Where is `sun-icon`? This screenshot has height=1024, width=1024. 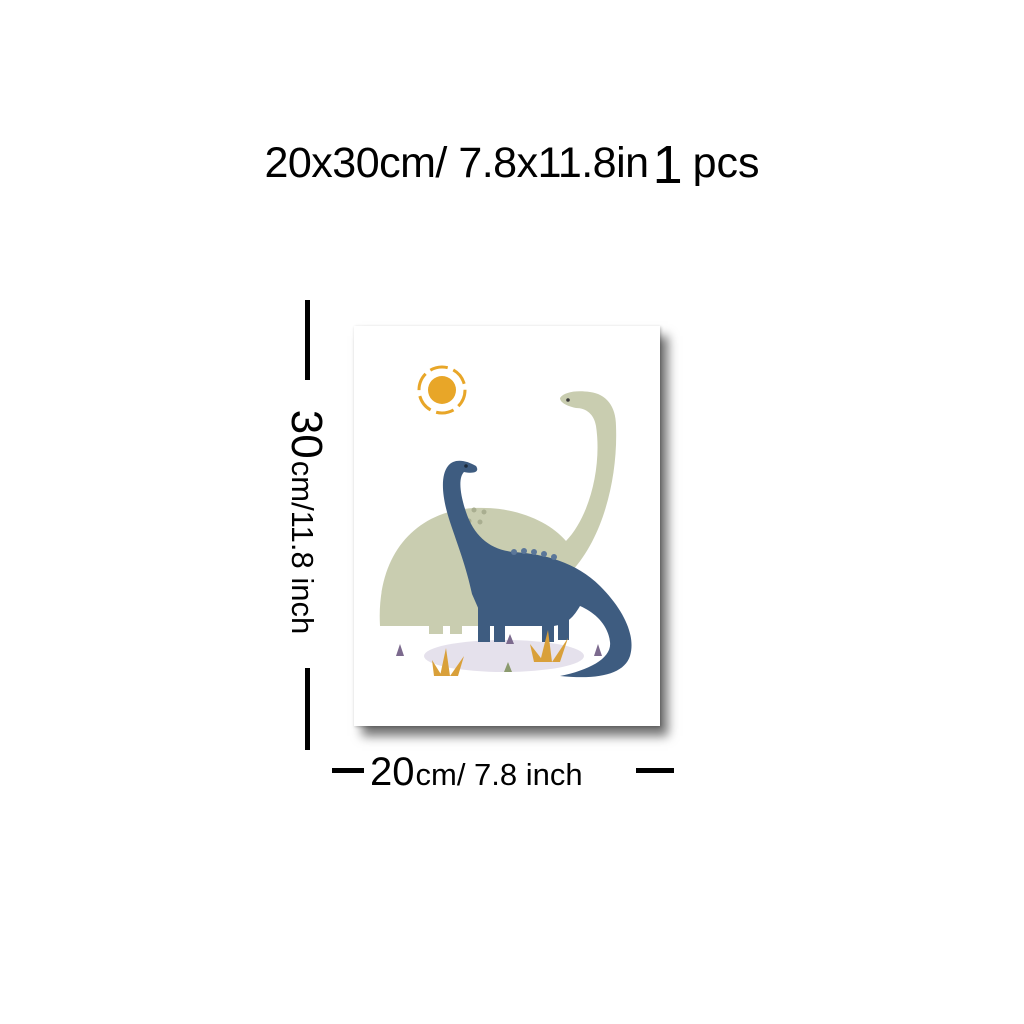
sun-icon is located at coordinates (442, 390).